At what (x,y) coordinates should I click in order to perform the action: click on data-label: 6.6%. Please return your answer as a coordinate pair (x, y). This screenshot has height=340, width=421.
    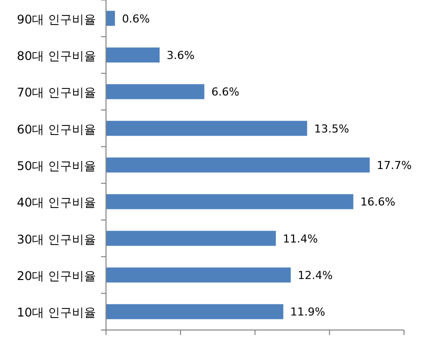
    Looking at the image, I should click on (225, 92).